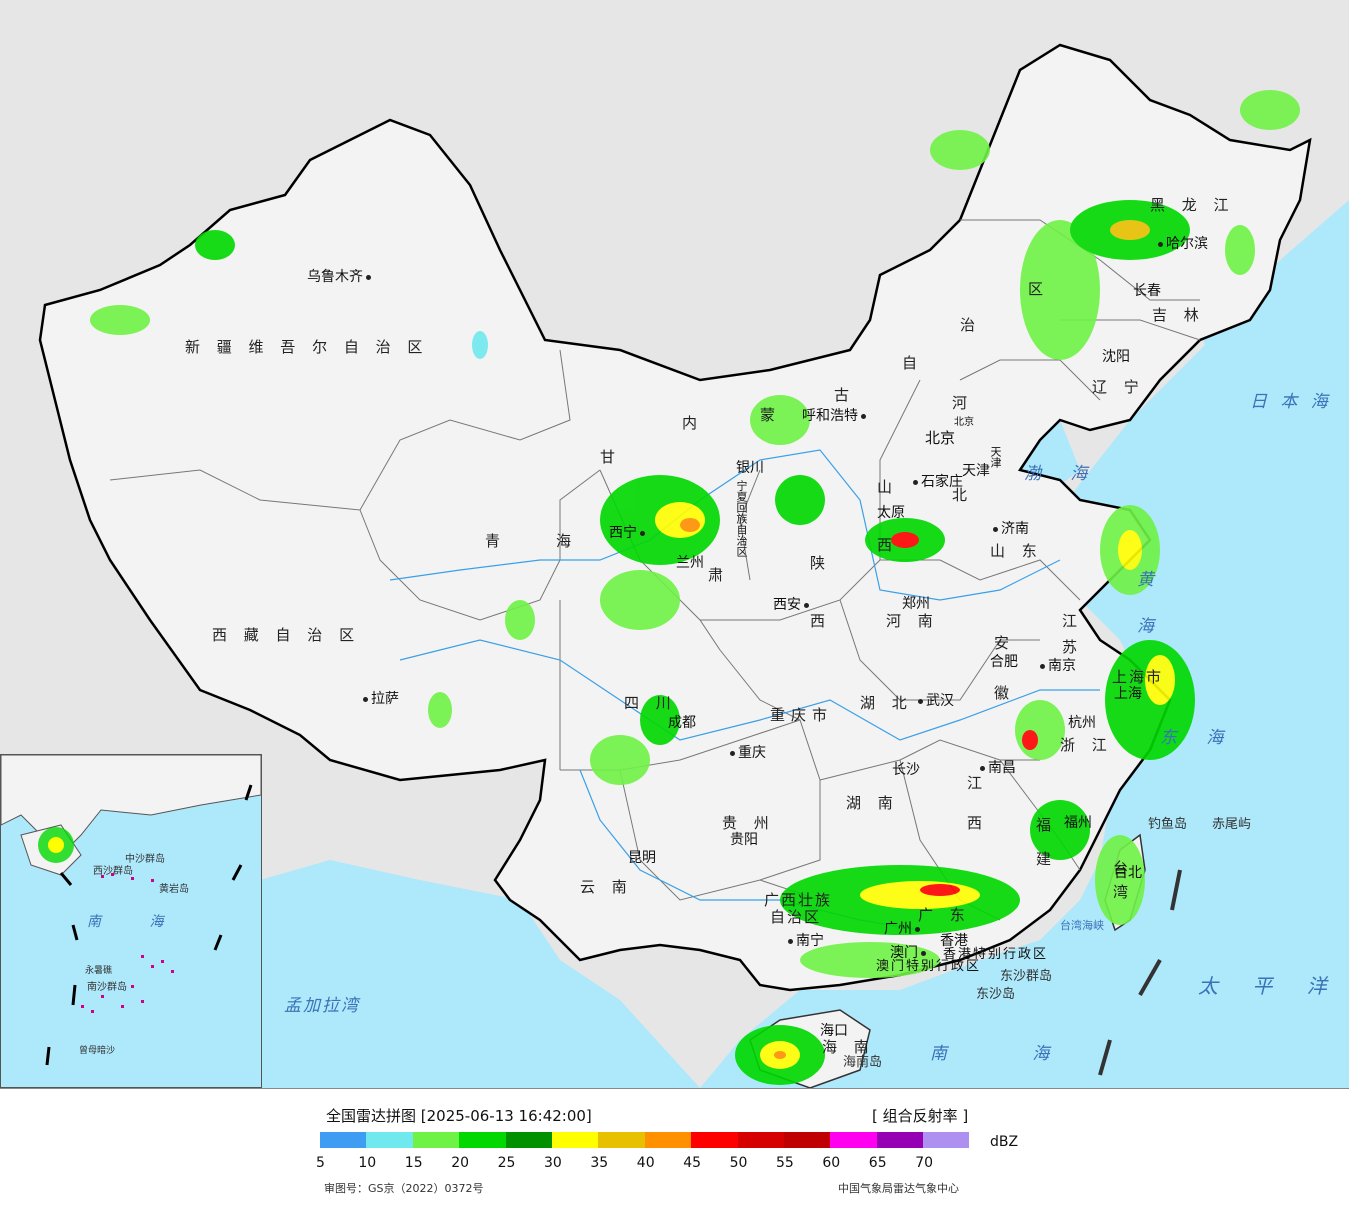 This screenshot has height=1208, width=1349. Describe the element at coordinates (1058, 666) in the screenshot. I see `city-nanjing: 南京` at that location.